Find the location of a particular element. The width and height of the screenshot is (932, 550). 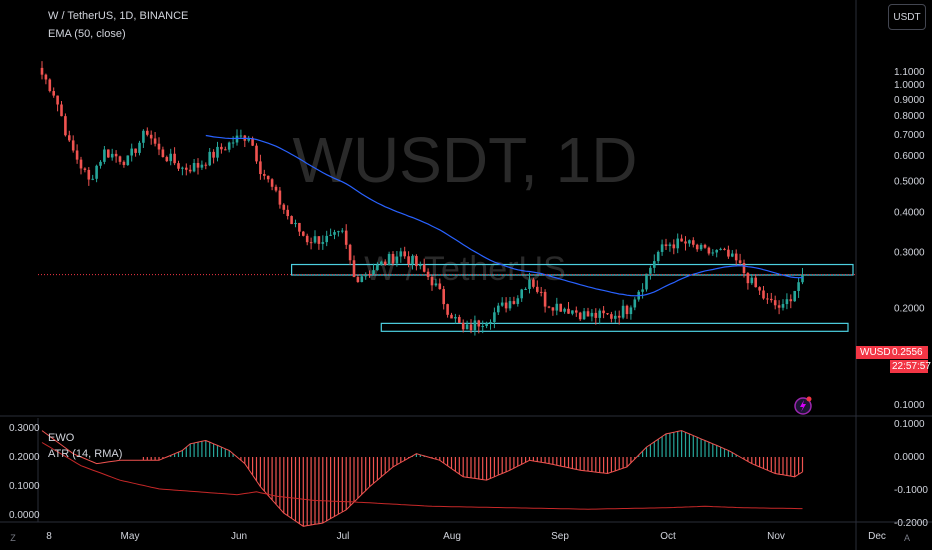

watermark-ticker: WUSDT, 1D is located at coordinates (465, 160).